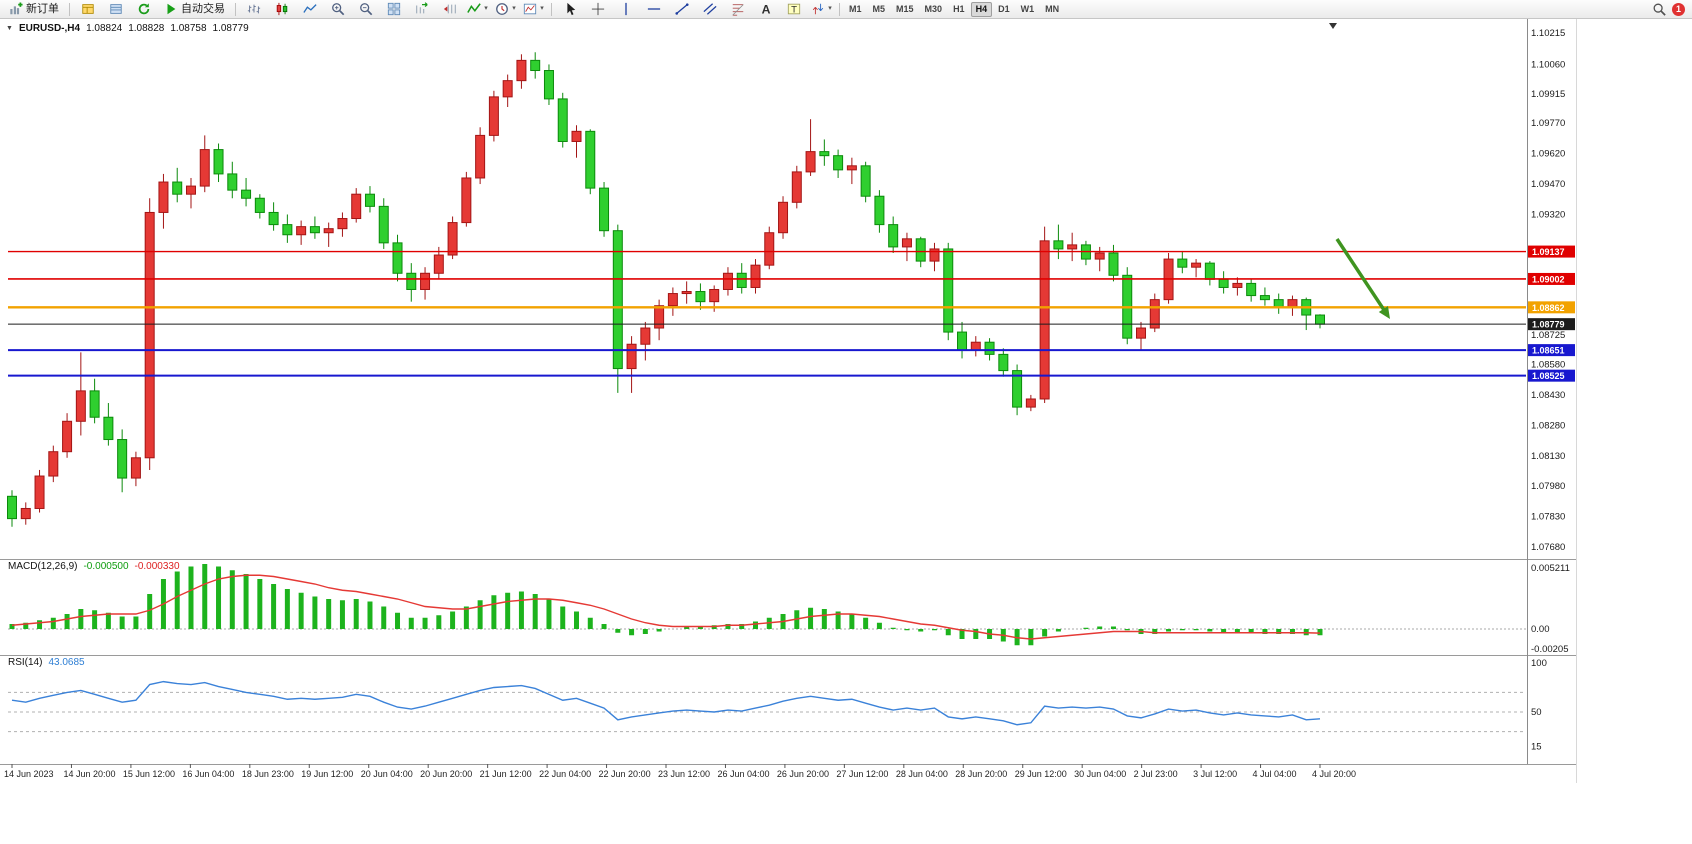 The image size is (1692, 844). Describe the element at coordinates (1360, 275) in the screenshot. I see `trend-arrow-annotation` at that location.